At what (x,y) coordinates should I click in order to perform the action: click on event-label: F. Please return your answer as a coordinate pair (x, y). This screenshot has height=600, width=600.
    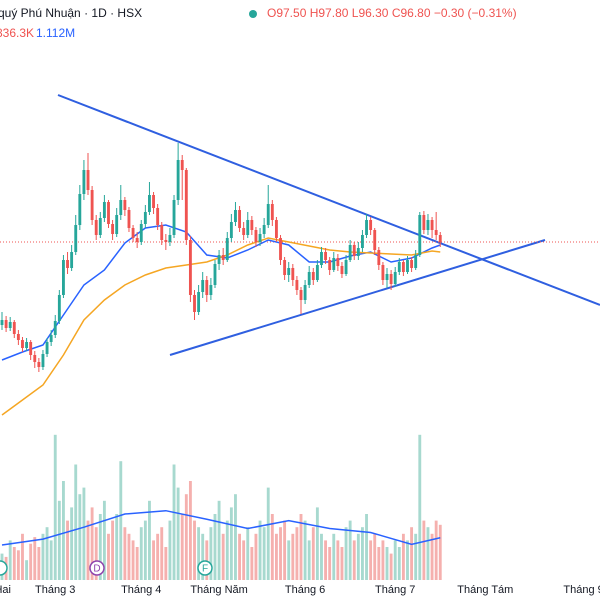
    Looking at the image, I should click on (205, 569).